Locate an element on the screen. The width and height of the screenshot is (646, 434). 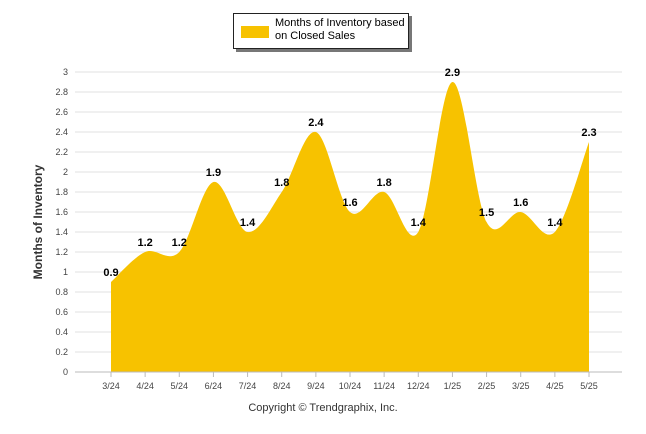
x-tick-label: 12/24 is located at coordinates (418, 386).